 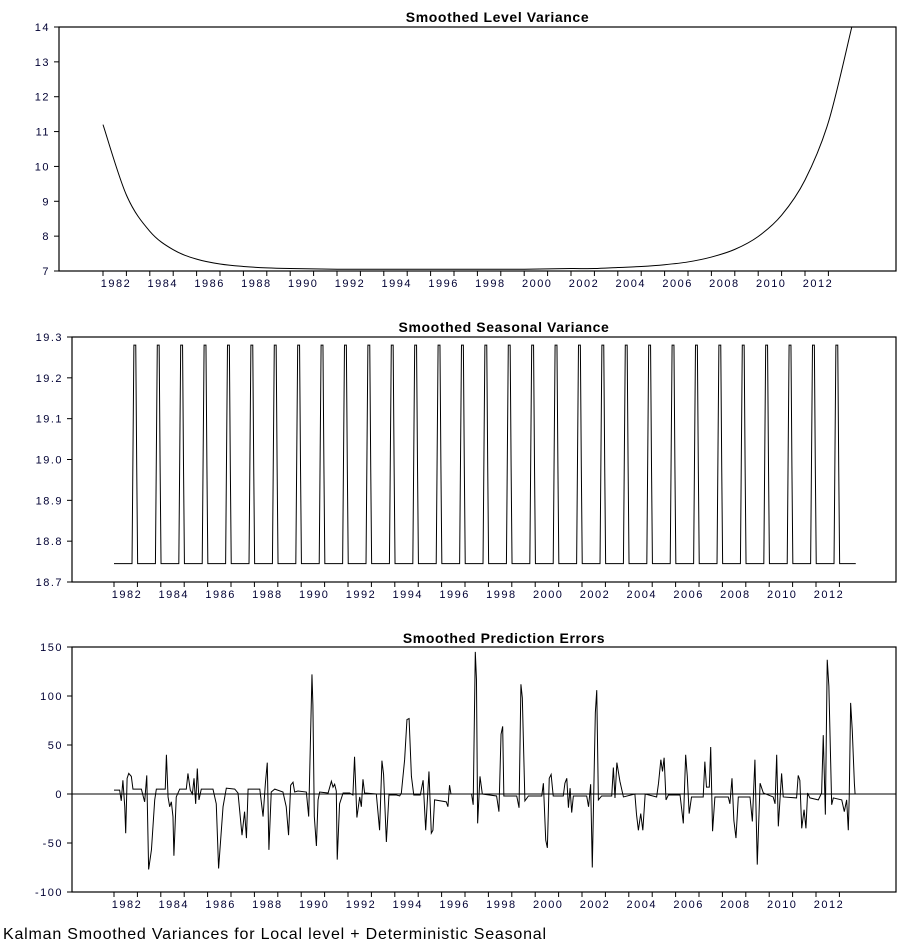 What do you see at coordinates (42, 28) in the screenshot?
I see `y-tick-label: 14` at bounding box center [42, 28].